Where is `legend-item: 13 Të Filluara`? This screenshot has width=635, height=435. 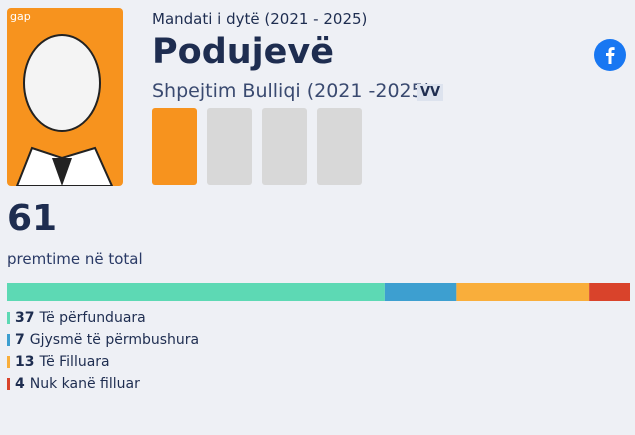 legend-item: 13 Të Filluara is located at coordinates (103, 362).